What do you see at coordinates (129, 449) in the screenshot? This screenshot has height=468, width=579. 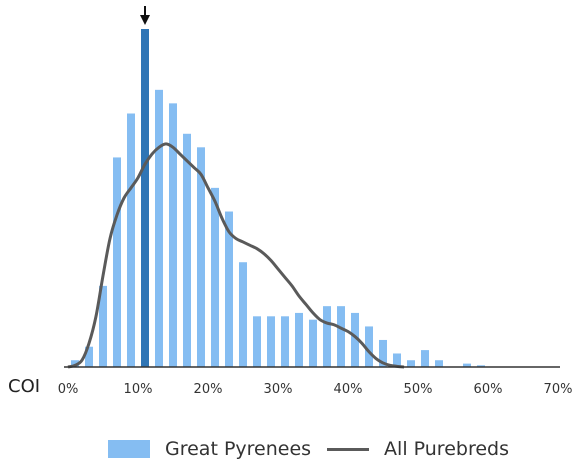 I see `legend-swatch-great-pyrenees` at bounding box center [129, 449].